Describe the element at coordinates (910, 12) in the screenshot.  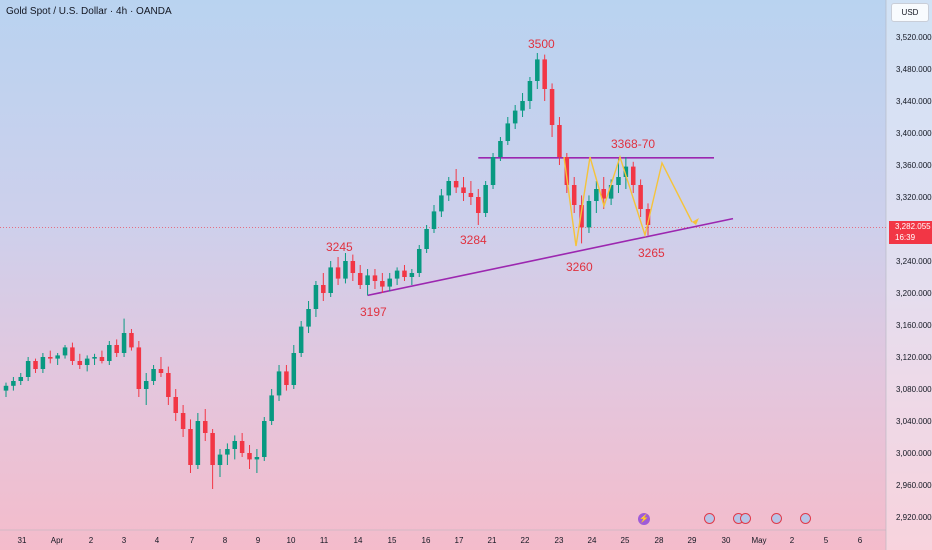
I see `currency-selector: USD` at that location.